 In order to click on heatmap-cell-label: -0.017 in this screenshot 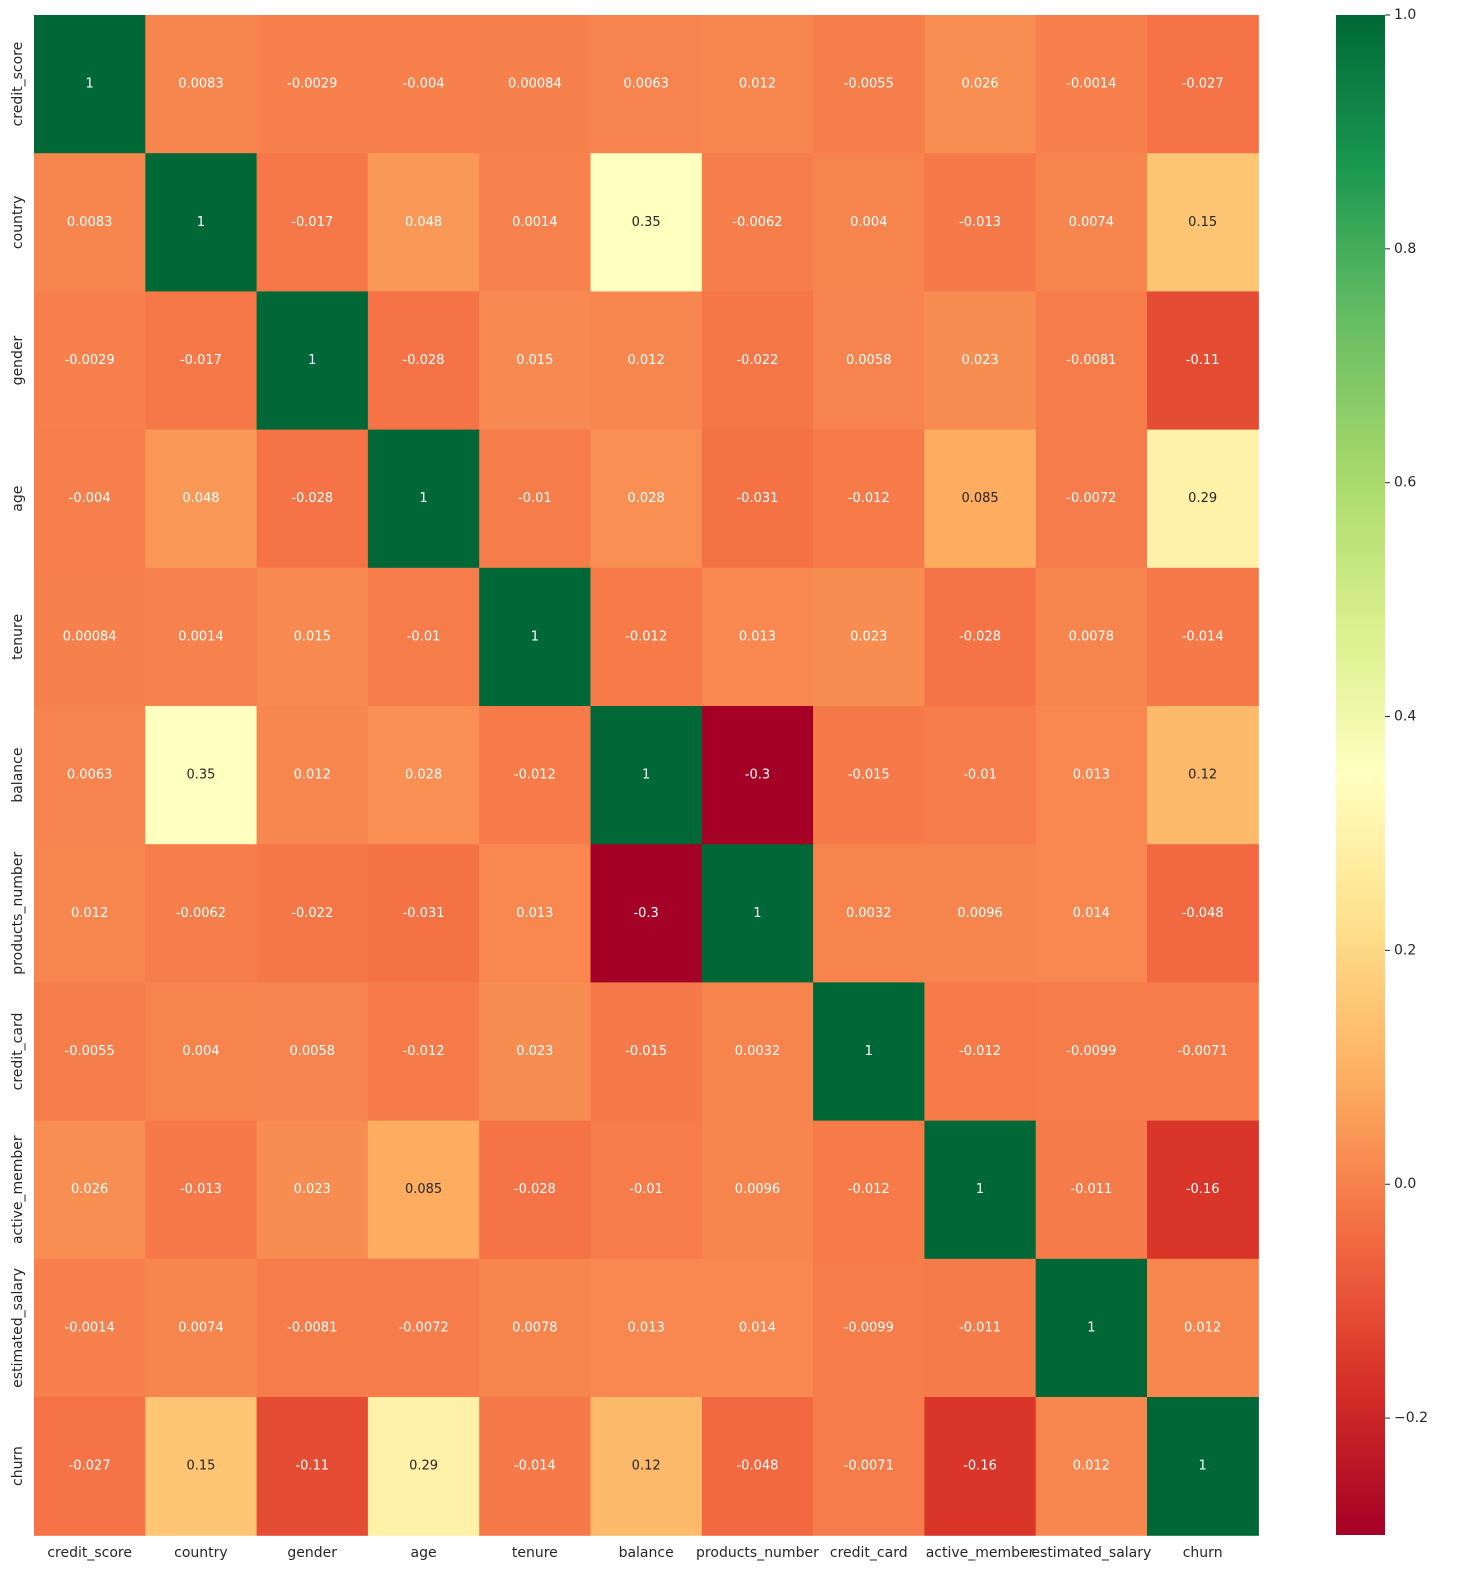, I will do `click(201, 360)`.